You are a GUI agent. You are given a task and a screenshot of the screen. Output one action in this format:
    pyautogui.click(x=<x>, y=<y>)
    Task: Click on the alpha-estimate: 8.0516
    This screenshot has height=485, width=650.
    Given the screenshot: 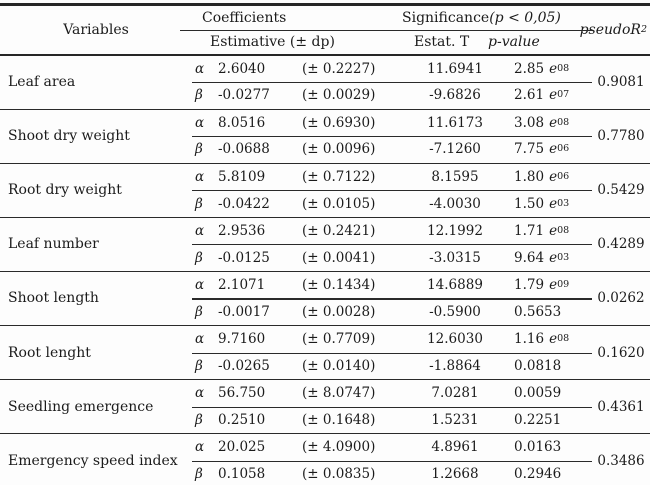 What is the action you would take?
    pyautogui.click(x=242, y=122)
    